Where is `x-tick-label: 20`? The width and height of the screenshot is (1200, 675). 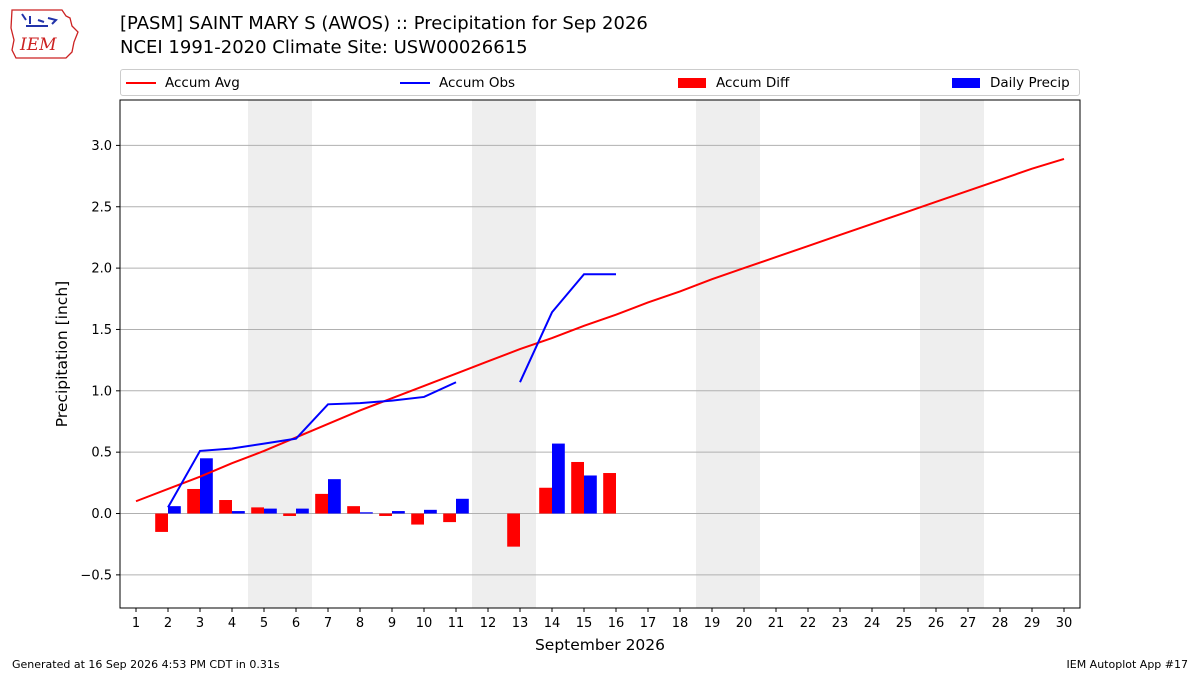
x-tick-label: 20 is located at coordinates (744, 623).